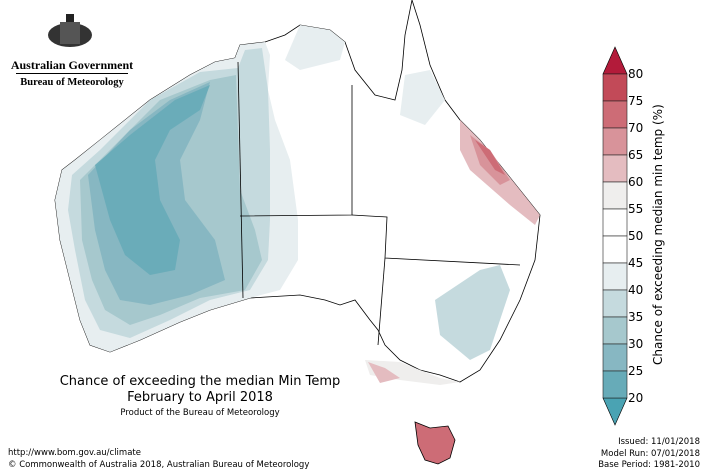 This screenshot has width=708, height=474. What do you see at coordinates (636, 74) in the screenshot?
I see `colorbar-tick: 80` at bounding box center [636, 74].